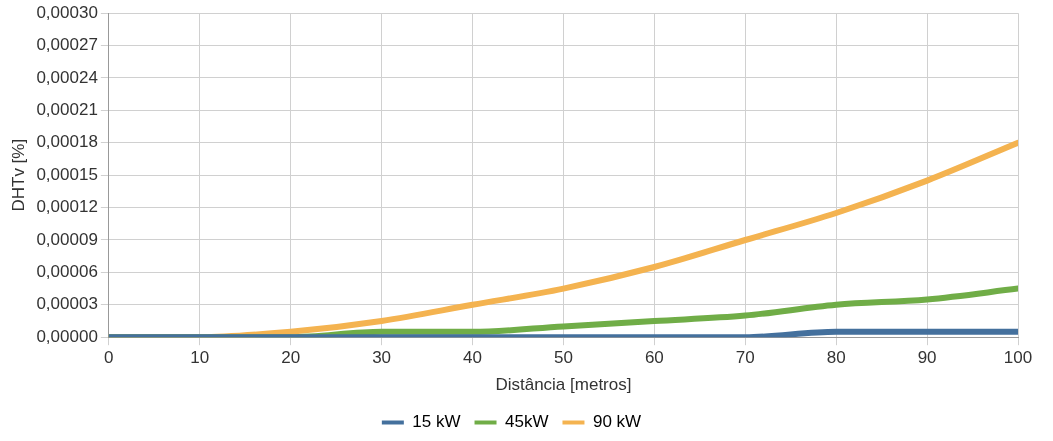 The width and height of the screenshot is (1053, 441). Describe the element at coordinates (745, 358) in the screenshot. I see `x-tick-label: 70` at that location.